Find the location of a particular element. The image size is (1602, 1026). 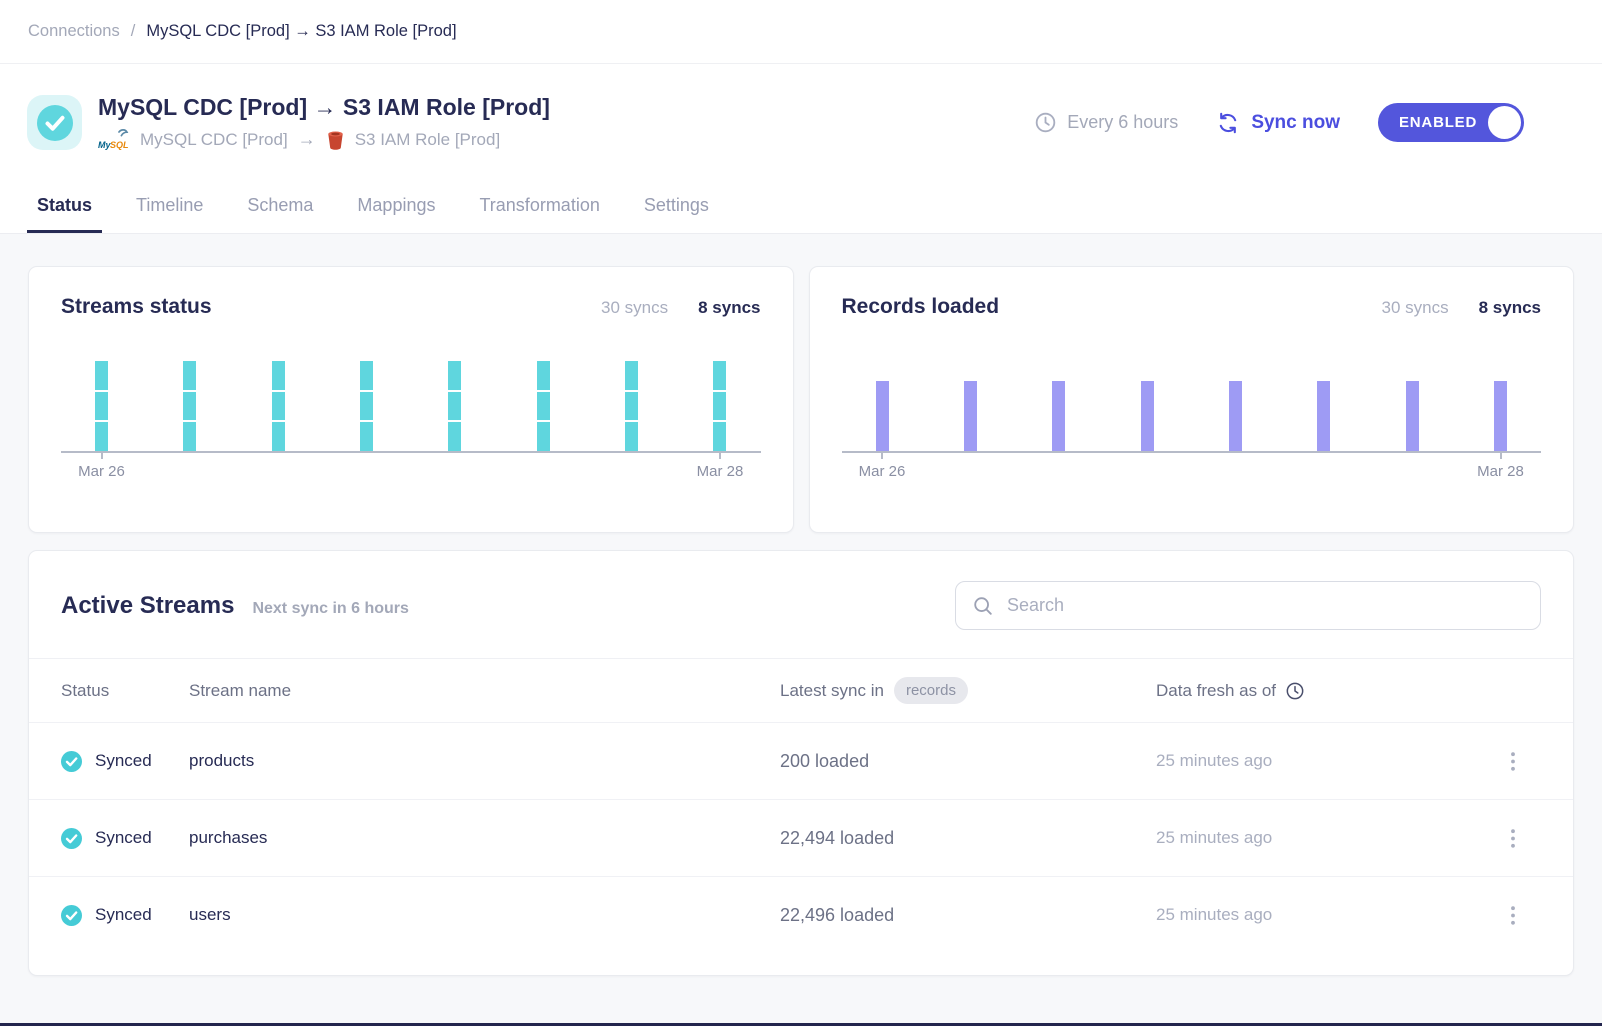

tab-transformation: Transformation is located at coordinates (539, 205).